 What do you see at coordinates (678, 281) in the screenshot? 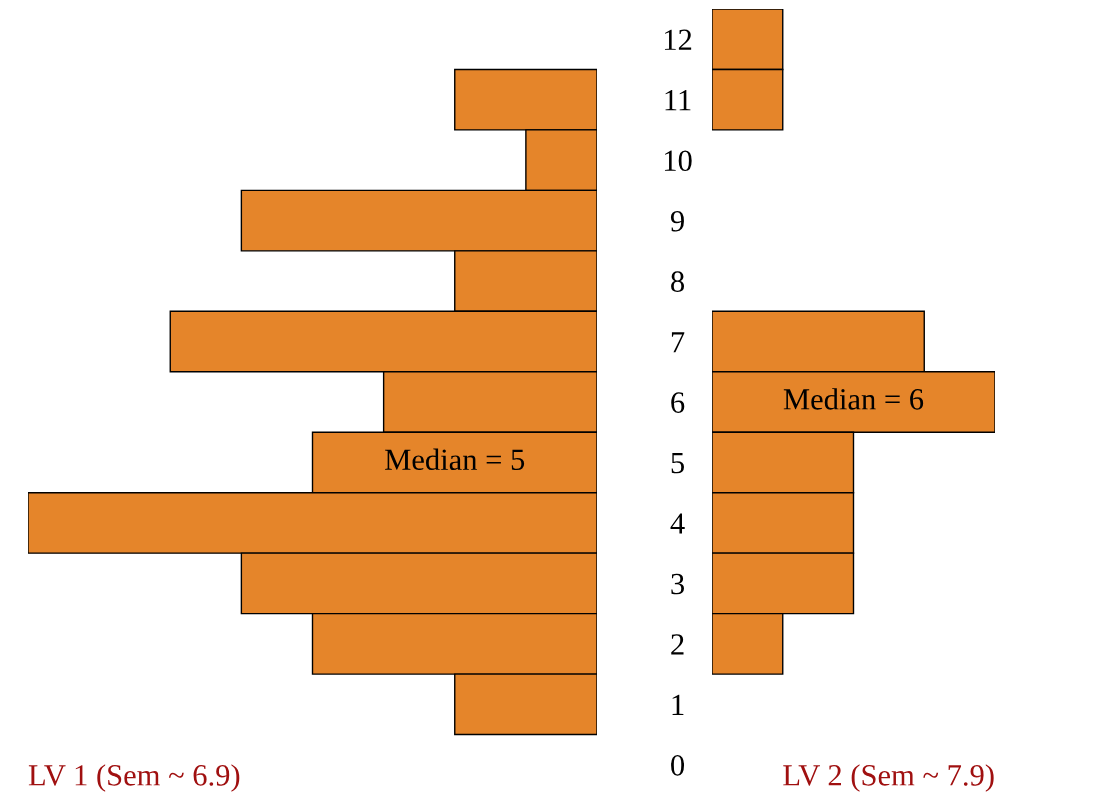
I see `y-tick-label: 8` at bounding box center [678, 281].